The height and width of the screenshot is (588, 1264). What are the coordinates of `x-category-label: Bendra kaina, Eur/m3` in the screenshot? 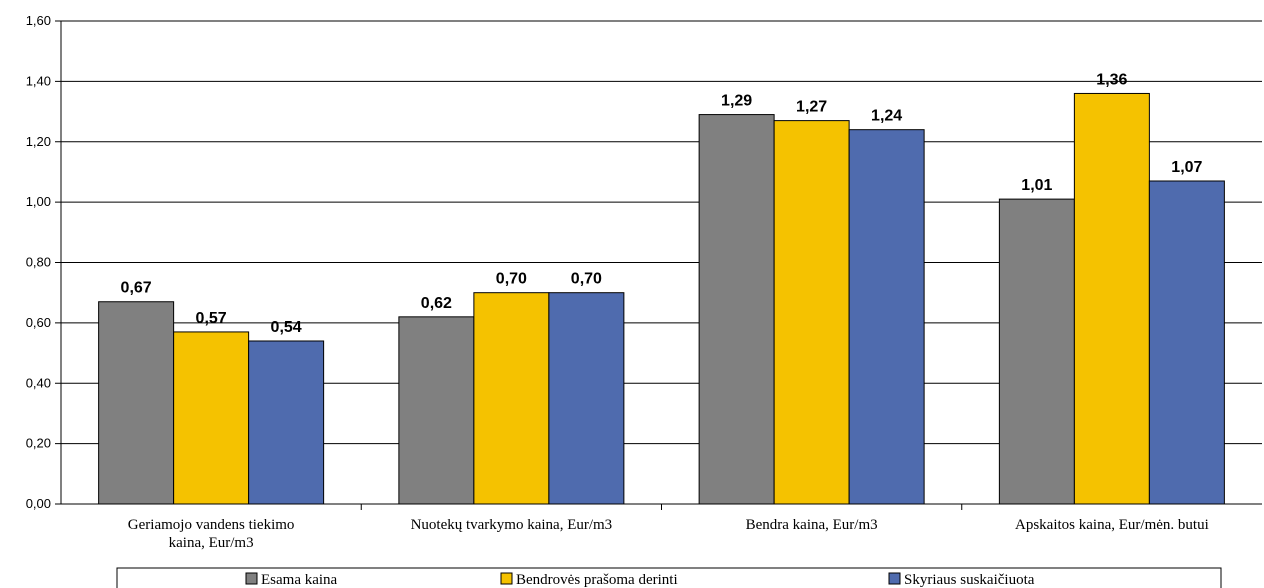 It's located at (812, 525).